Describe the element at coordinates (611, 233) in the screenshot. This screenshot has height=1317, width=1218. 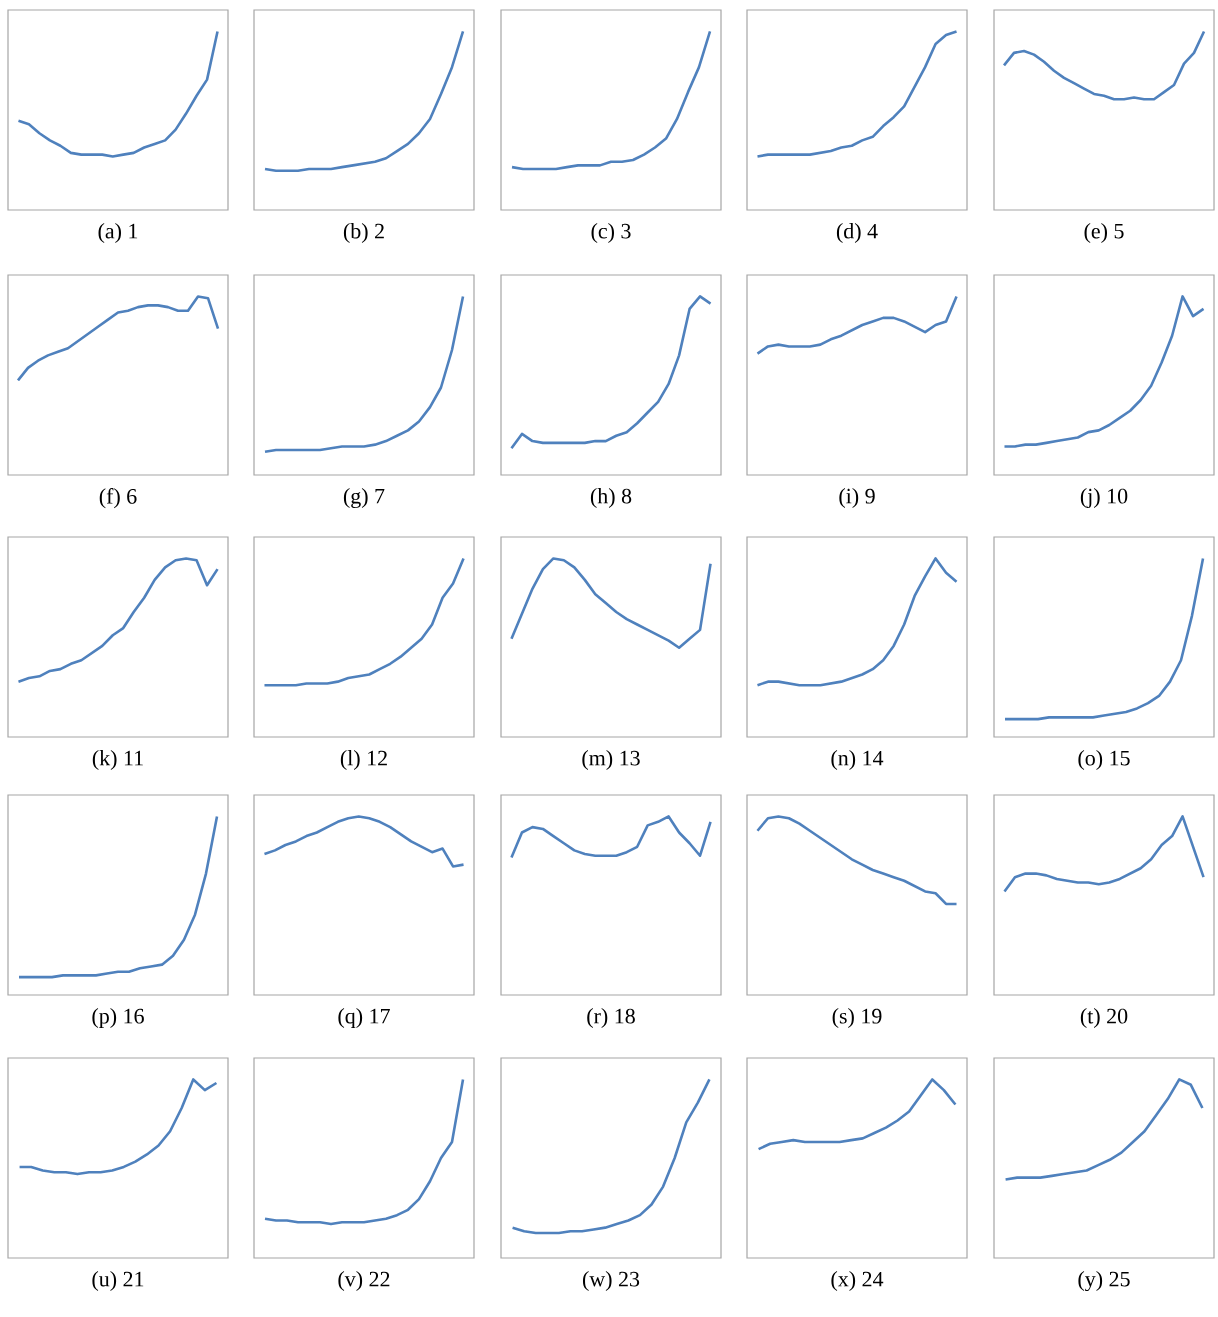
I see `text: (c) 3` at that location.